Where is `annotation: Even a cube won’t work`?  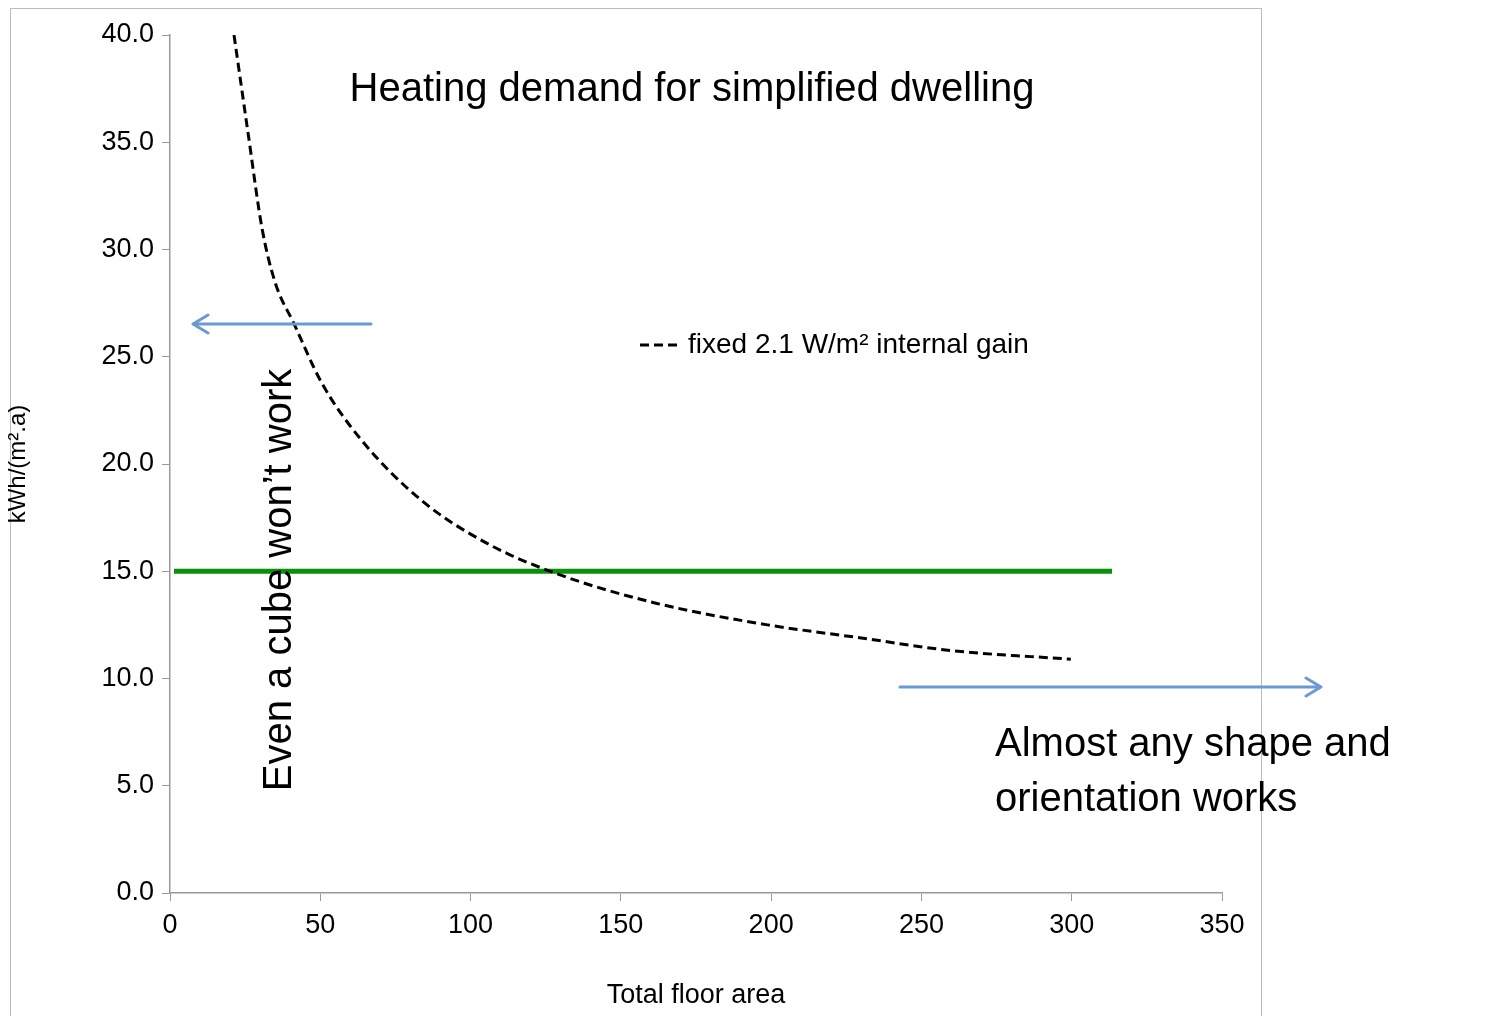
annotation: Even a cube won’t work is located at coordinates (277, 579).